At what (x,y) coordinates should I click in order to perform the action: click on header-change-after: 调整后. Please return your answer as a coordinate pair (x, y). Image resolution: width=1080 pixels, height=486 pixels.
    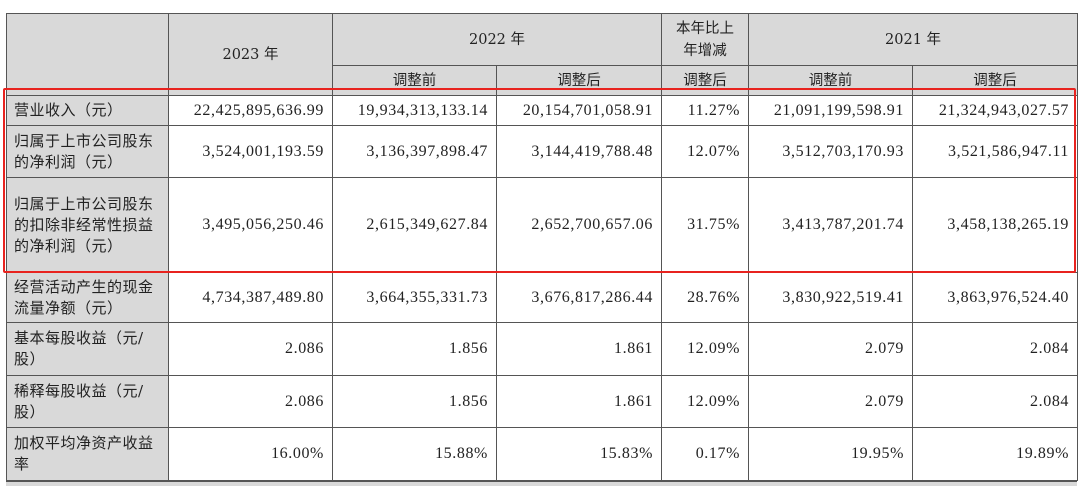
    Looking at the image, I should click on (705, 80).